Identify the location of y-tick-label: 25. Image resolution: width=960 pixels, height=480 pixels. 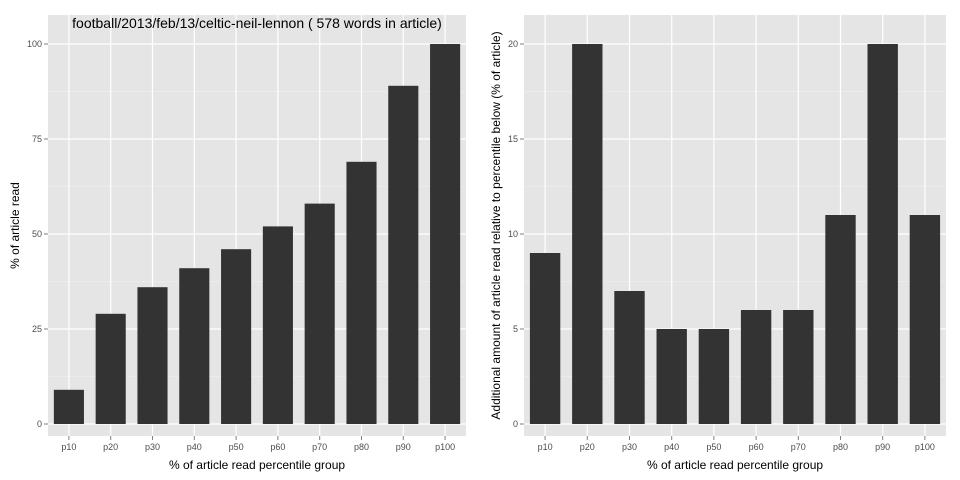
(37, 329).